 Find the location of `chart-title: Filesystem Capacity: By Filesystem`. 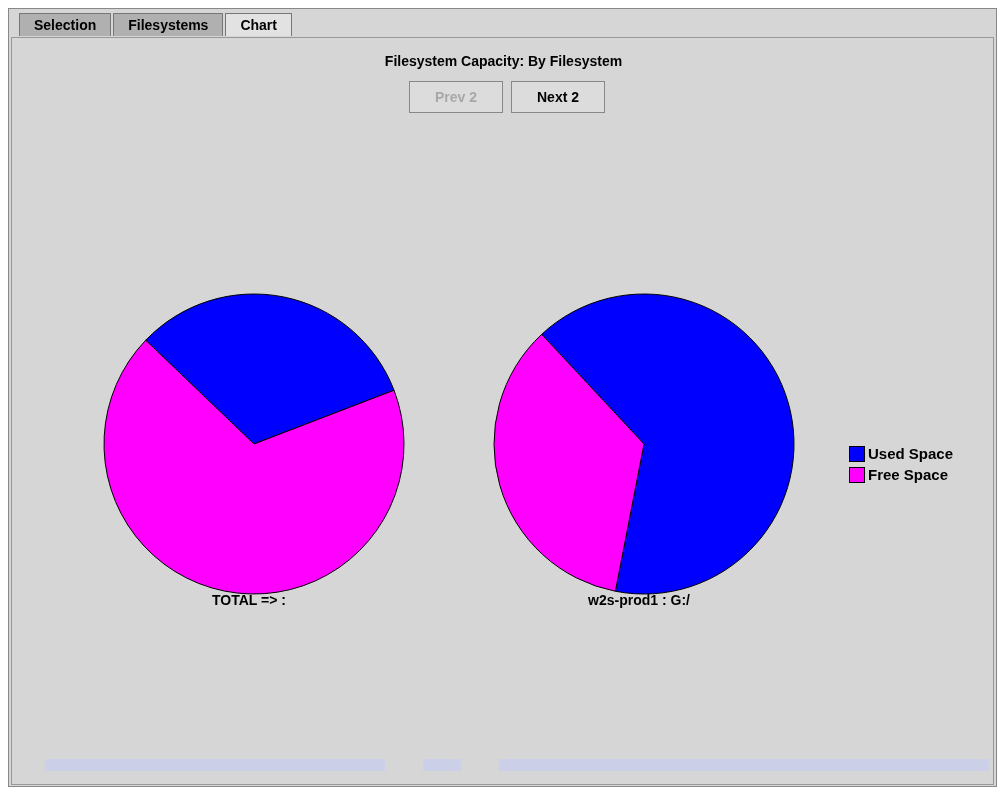

chart-title: Filesystem Capacity: By Filesystem is located at coordinates (503, 61).